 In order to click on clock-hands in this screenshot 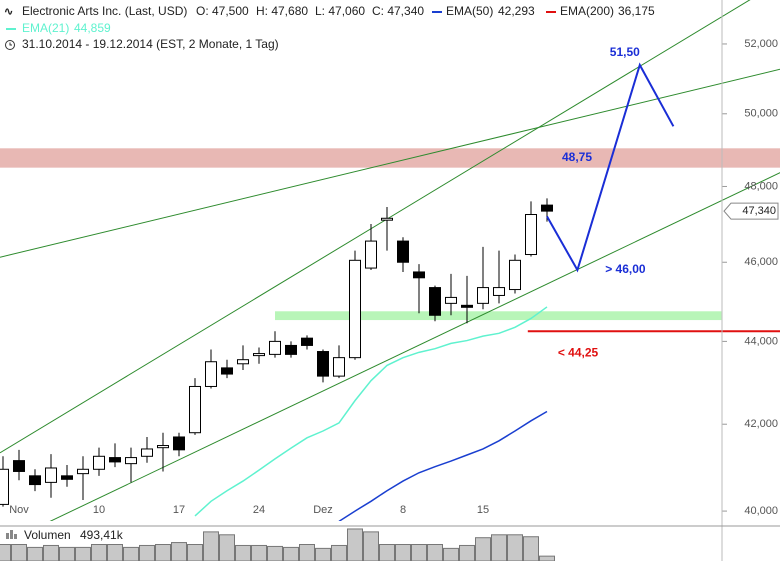, I will do `click(10, 44)`.